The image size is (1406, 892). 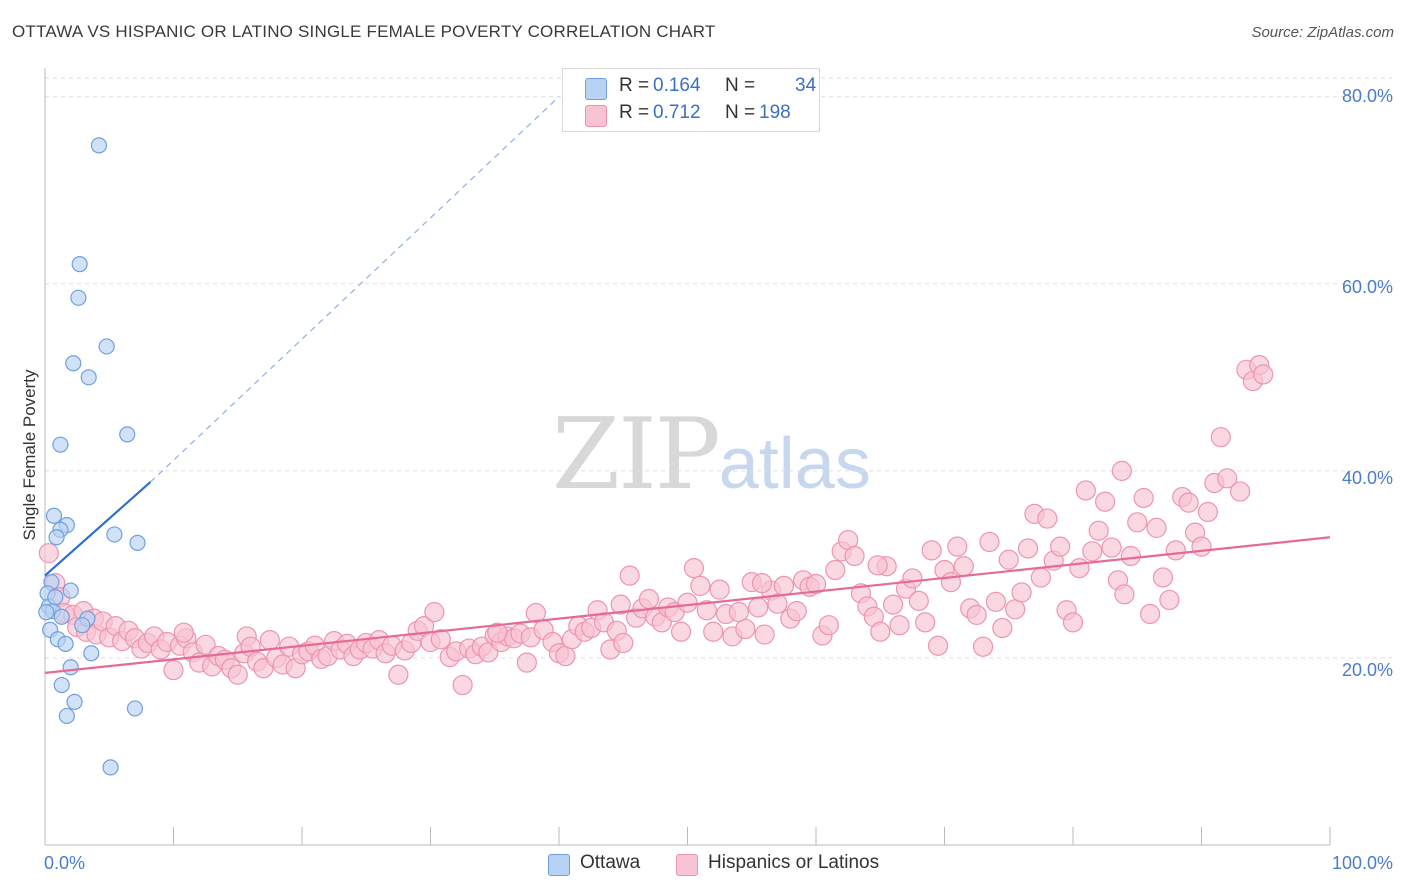 I want to click on x-tick-label: 0.0%, so click(x=65, y=863).